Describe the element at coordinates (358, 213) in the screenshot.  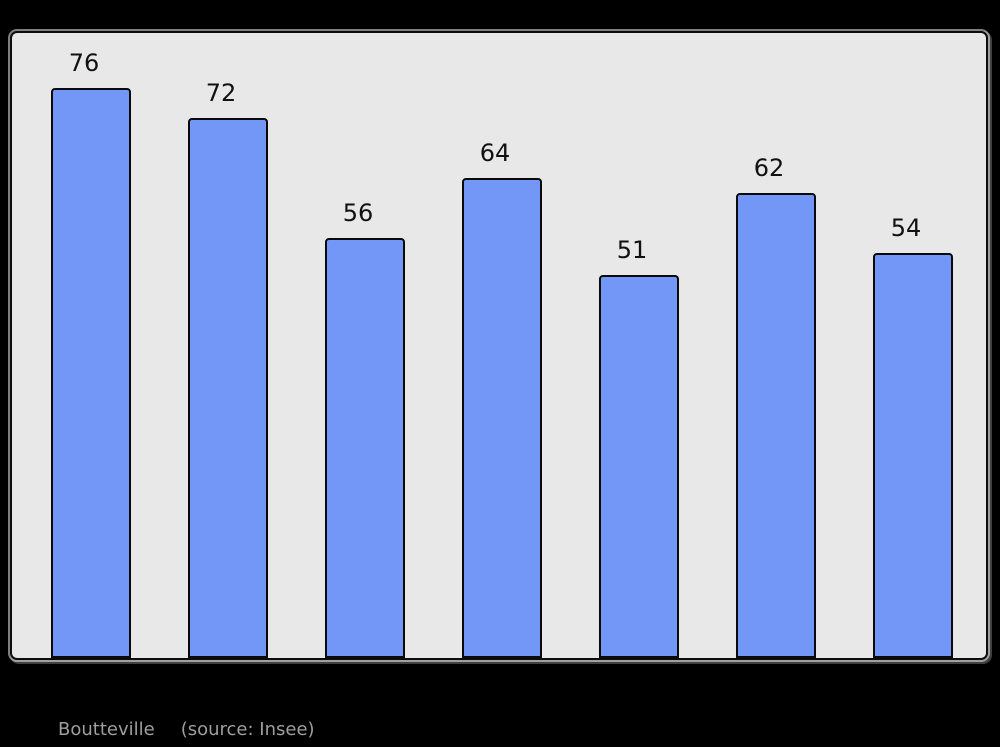
I see `bar-value-label: 56` at that location.